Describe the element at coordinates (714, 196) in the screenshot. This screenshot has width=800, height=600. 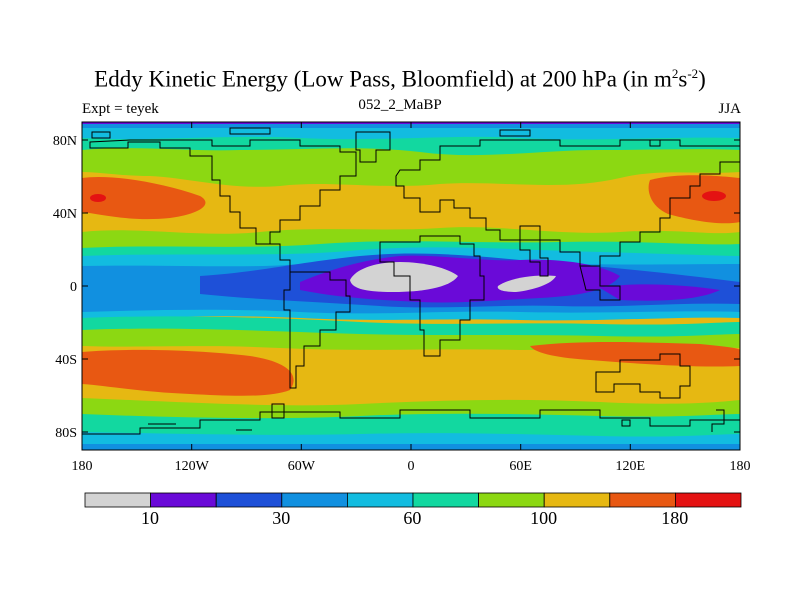
I see `west-pacific-red` at that location.